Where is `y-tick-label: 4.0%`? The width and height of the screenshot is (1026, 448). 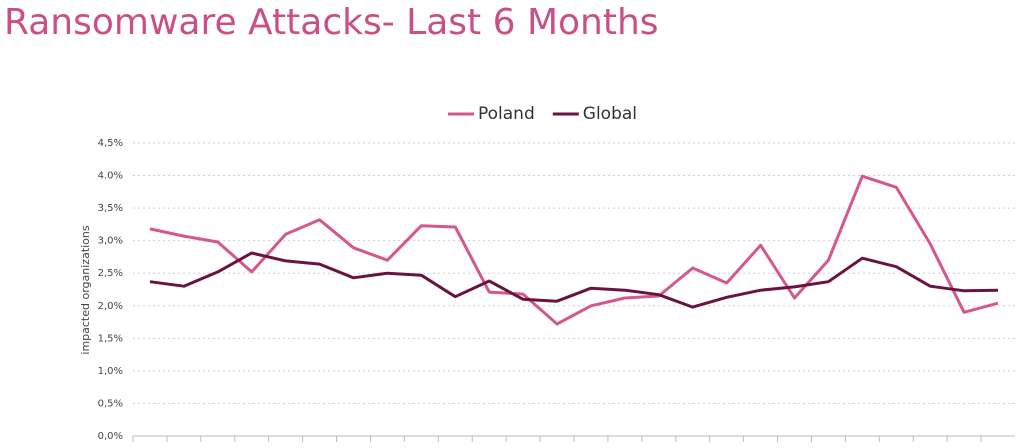 y-tick-label: 4.0% is located at coordinates (110, 176).